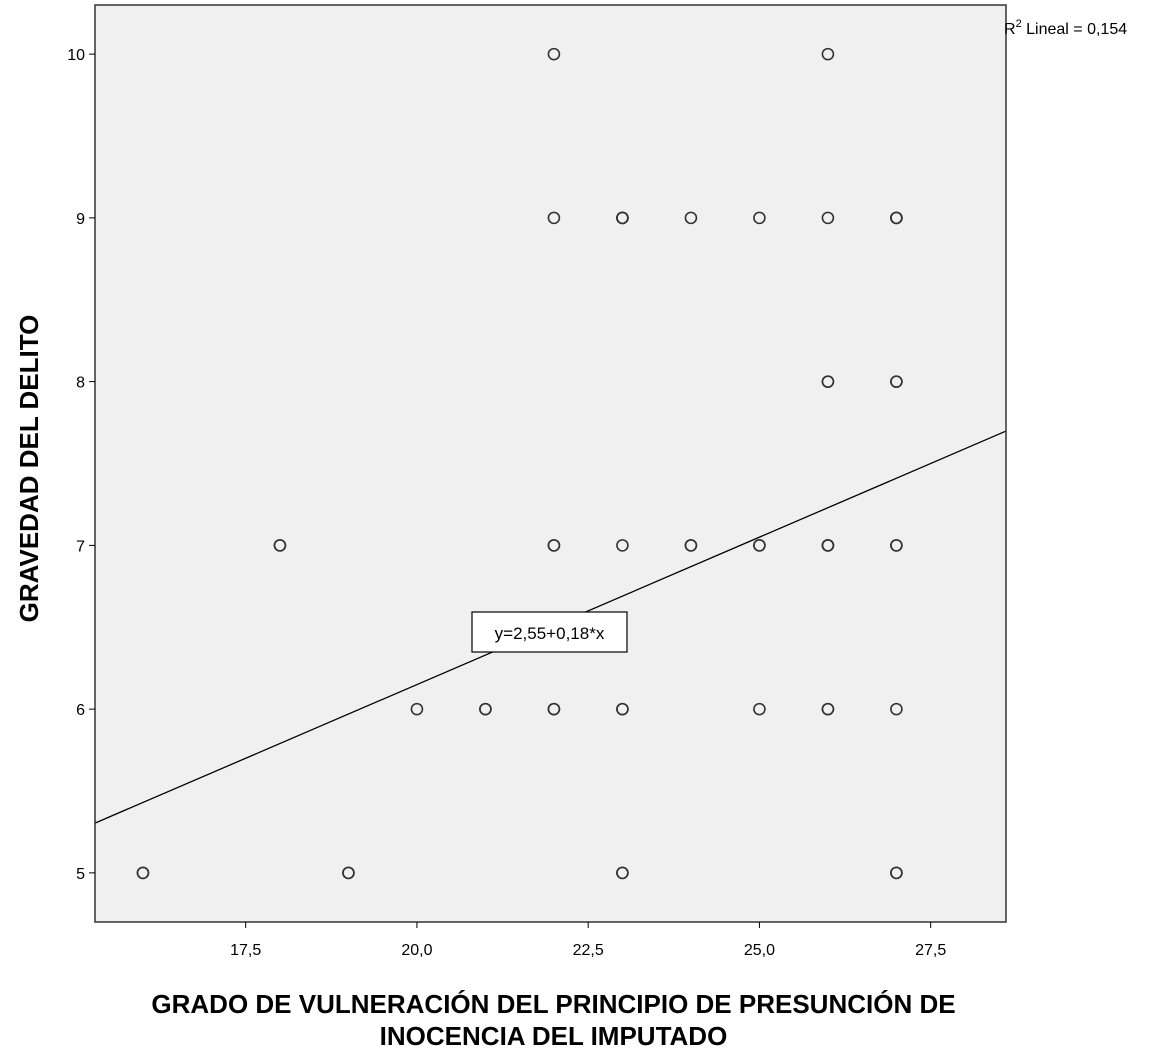 The height and width of the screenshot is (1053, 1176). What do you see at coordinates (80, 710) in the screenshot?
I see `y-tick-label: 6` at bounding box center [80, 710].